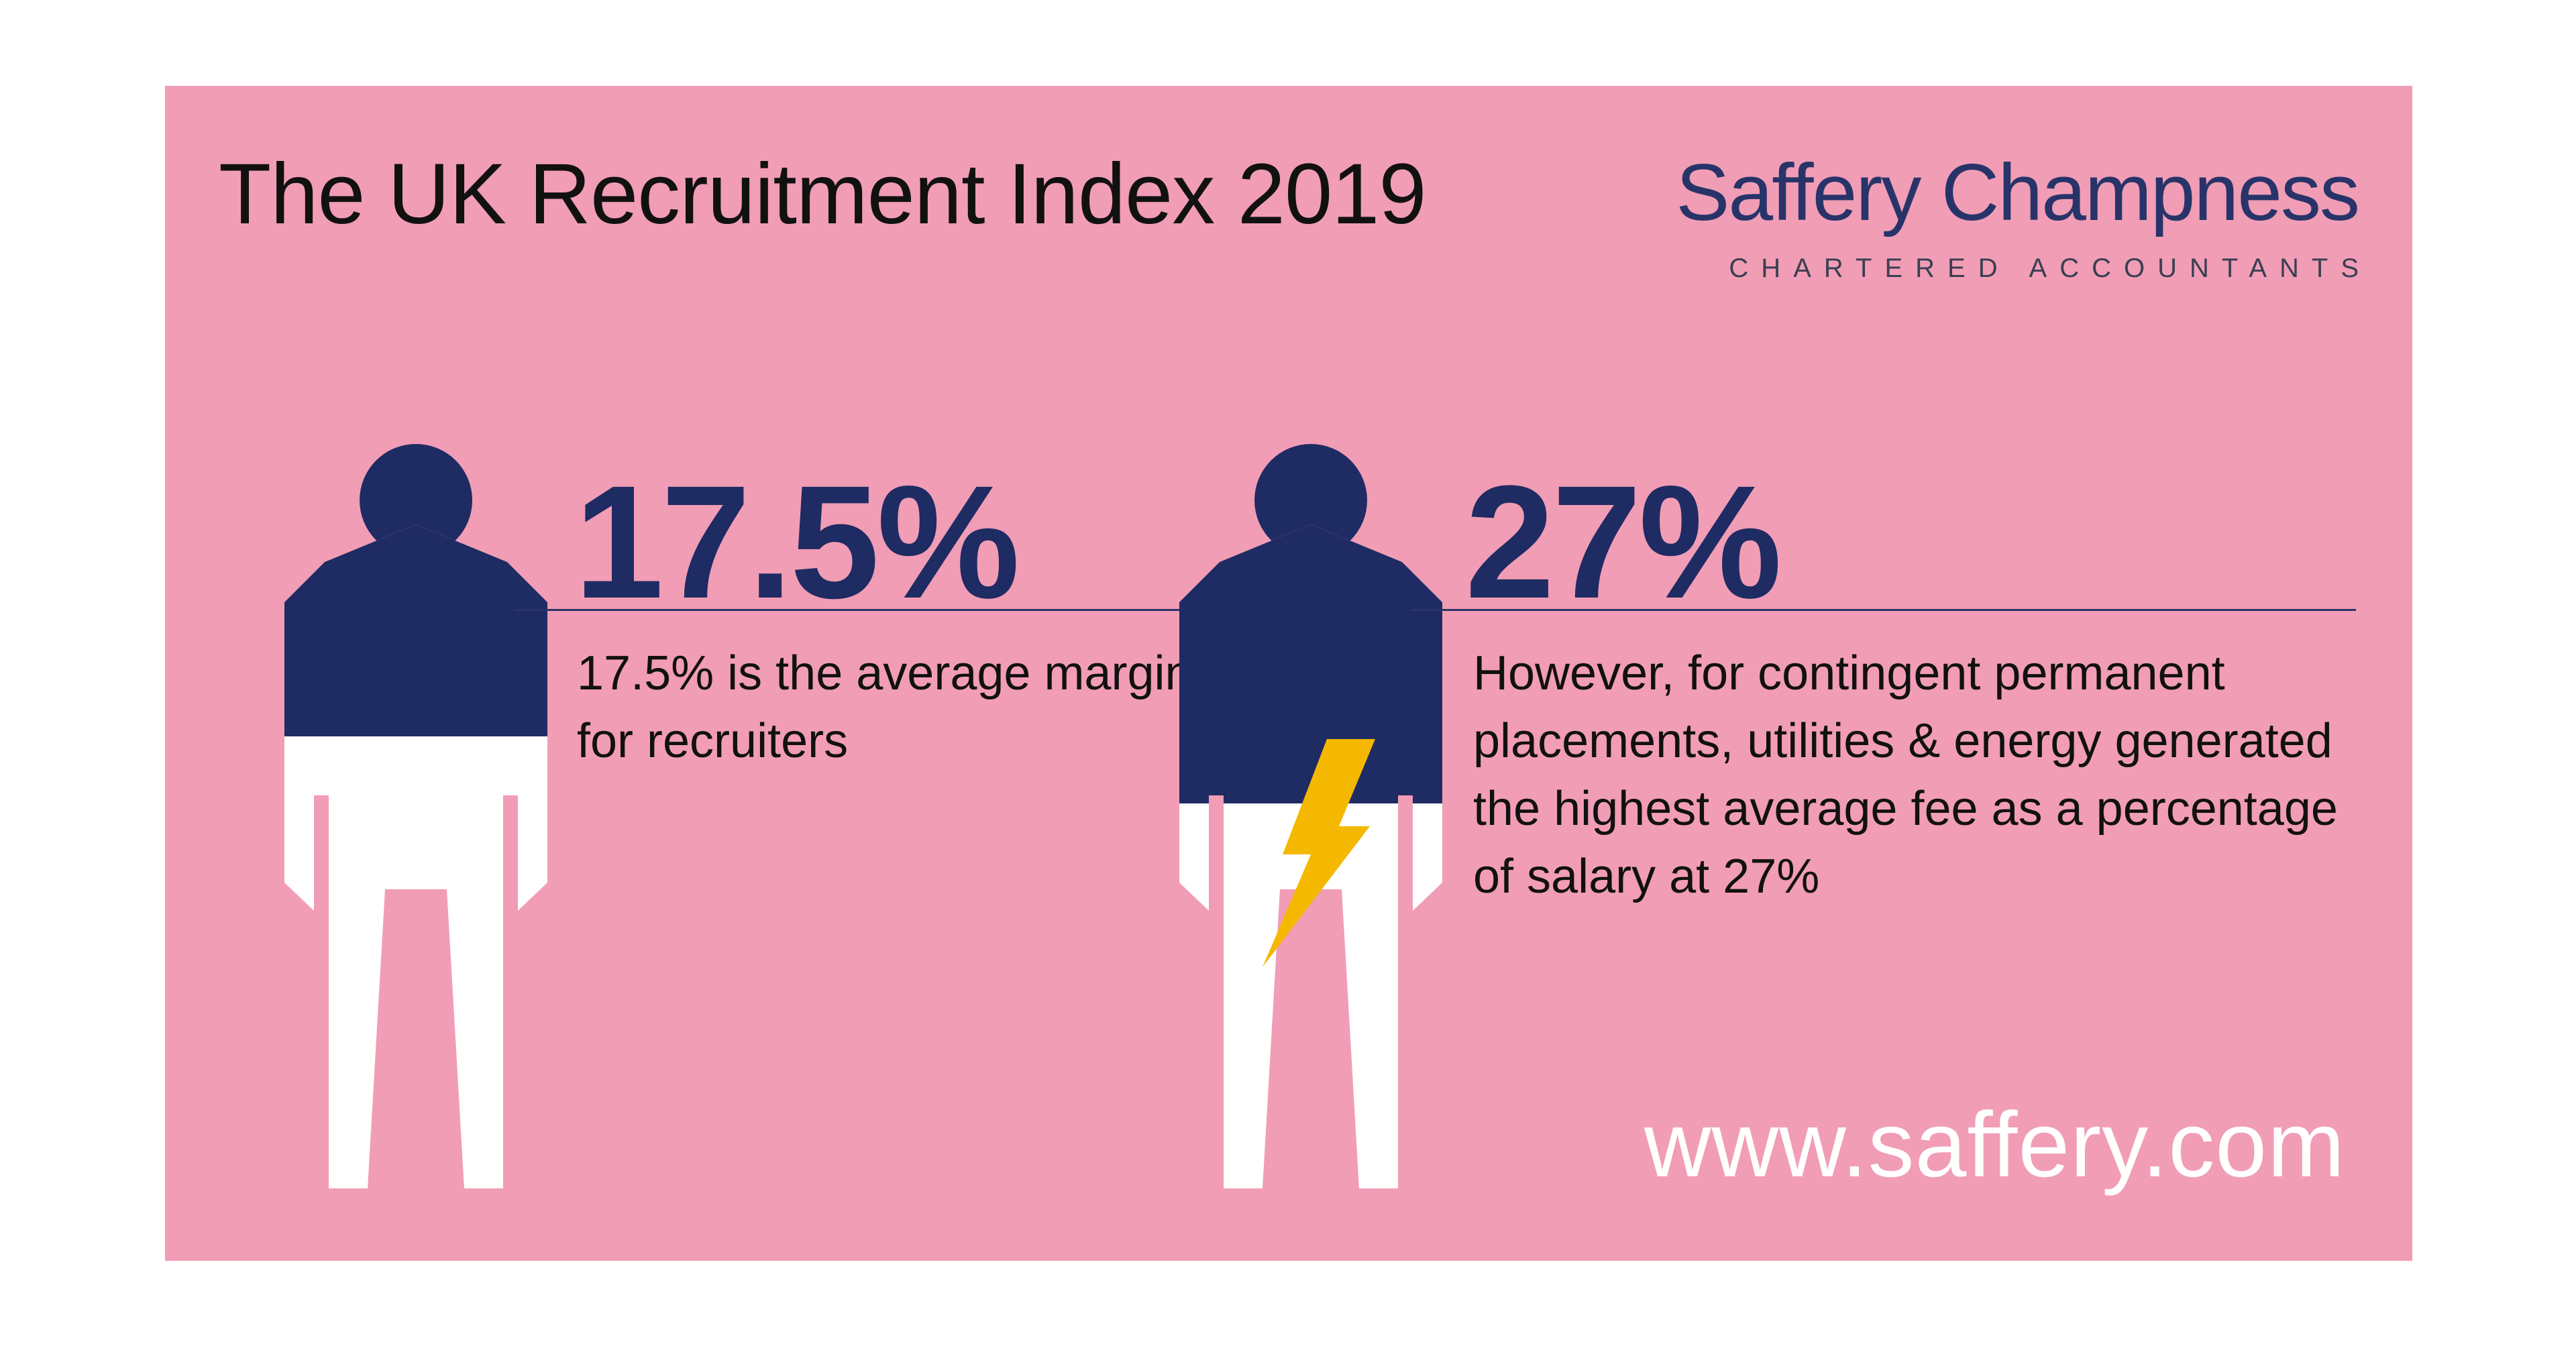 Image resolution: width=2576 pixels, height=1348 pixels. Describe the element at coordinates (2018, 192) in the screenshot. I see `brand-name: Saffery Champness` at that location.